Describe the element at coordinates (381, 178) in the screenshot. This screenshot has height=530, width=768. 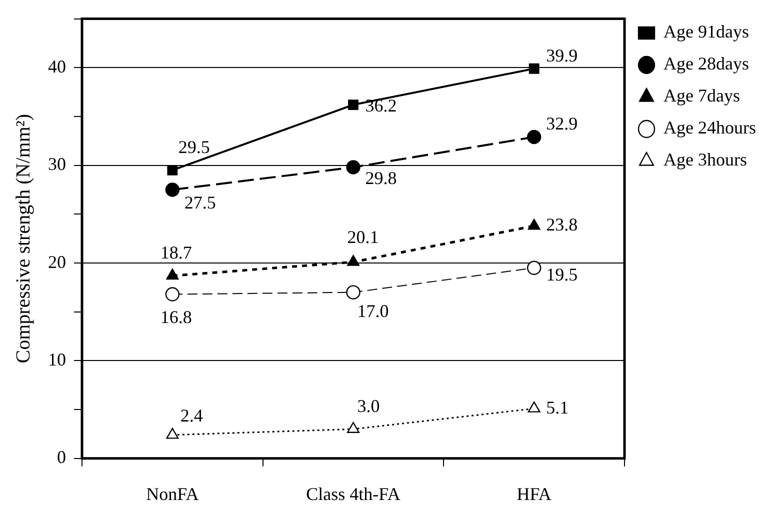
I see `data-label: 29.8` at that location.